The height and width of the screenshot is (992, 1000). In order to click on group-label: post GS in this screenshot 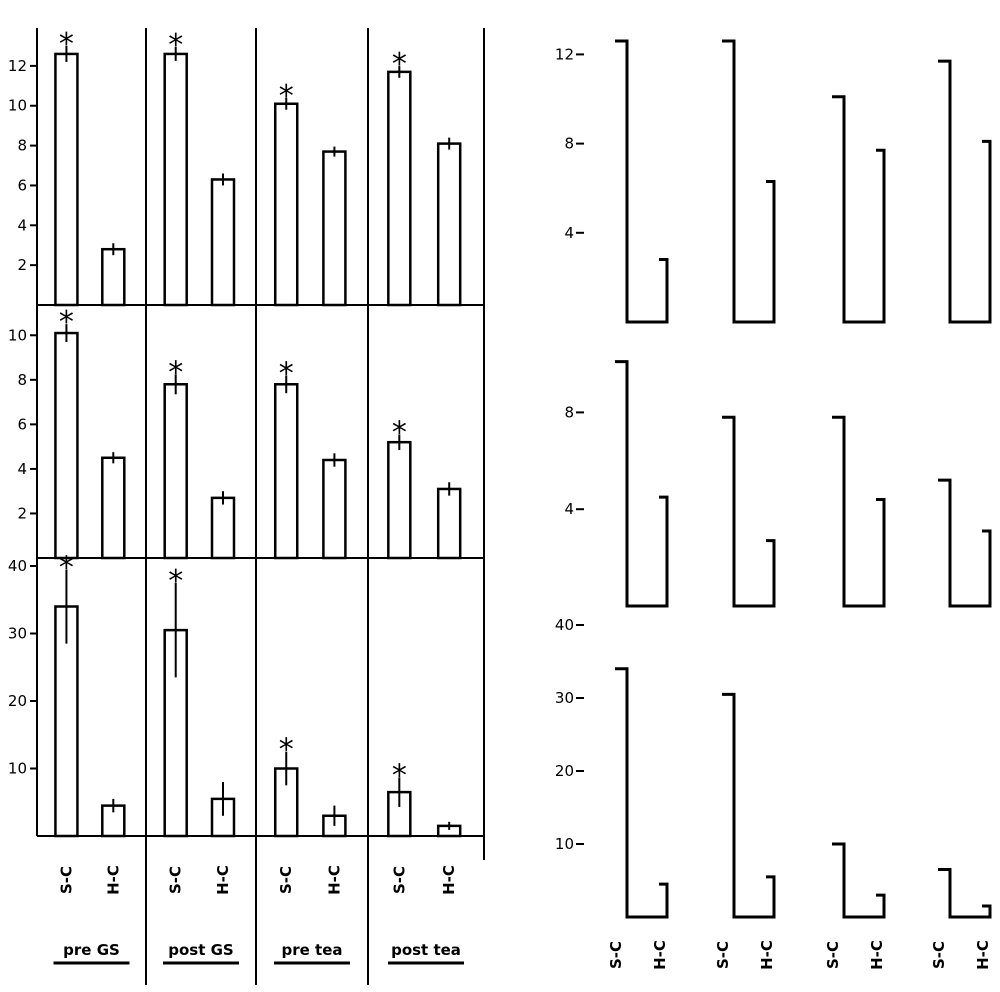, I will do `click(200, 950)`.